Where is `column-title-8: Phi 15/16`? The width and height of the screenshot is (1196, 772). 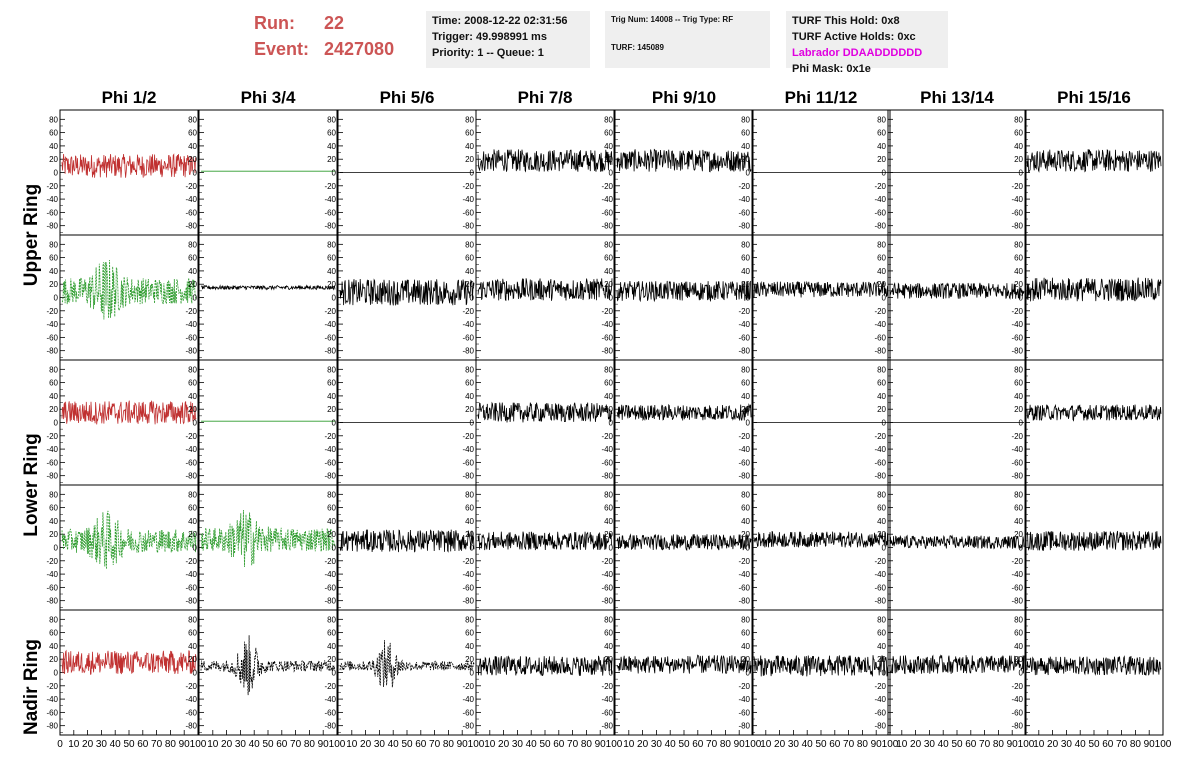
column-title-8: Phi 15/16 is located at coordinates (1094, 97).